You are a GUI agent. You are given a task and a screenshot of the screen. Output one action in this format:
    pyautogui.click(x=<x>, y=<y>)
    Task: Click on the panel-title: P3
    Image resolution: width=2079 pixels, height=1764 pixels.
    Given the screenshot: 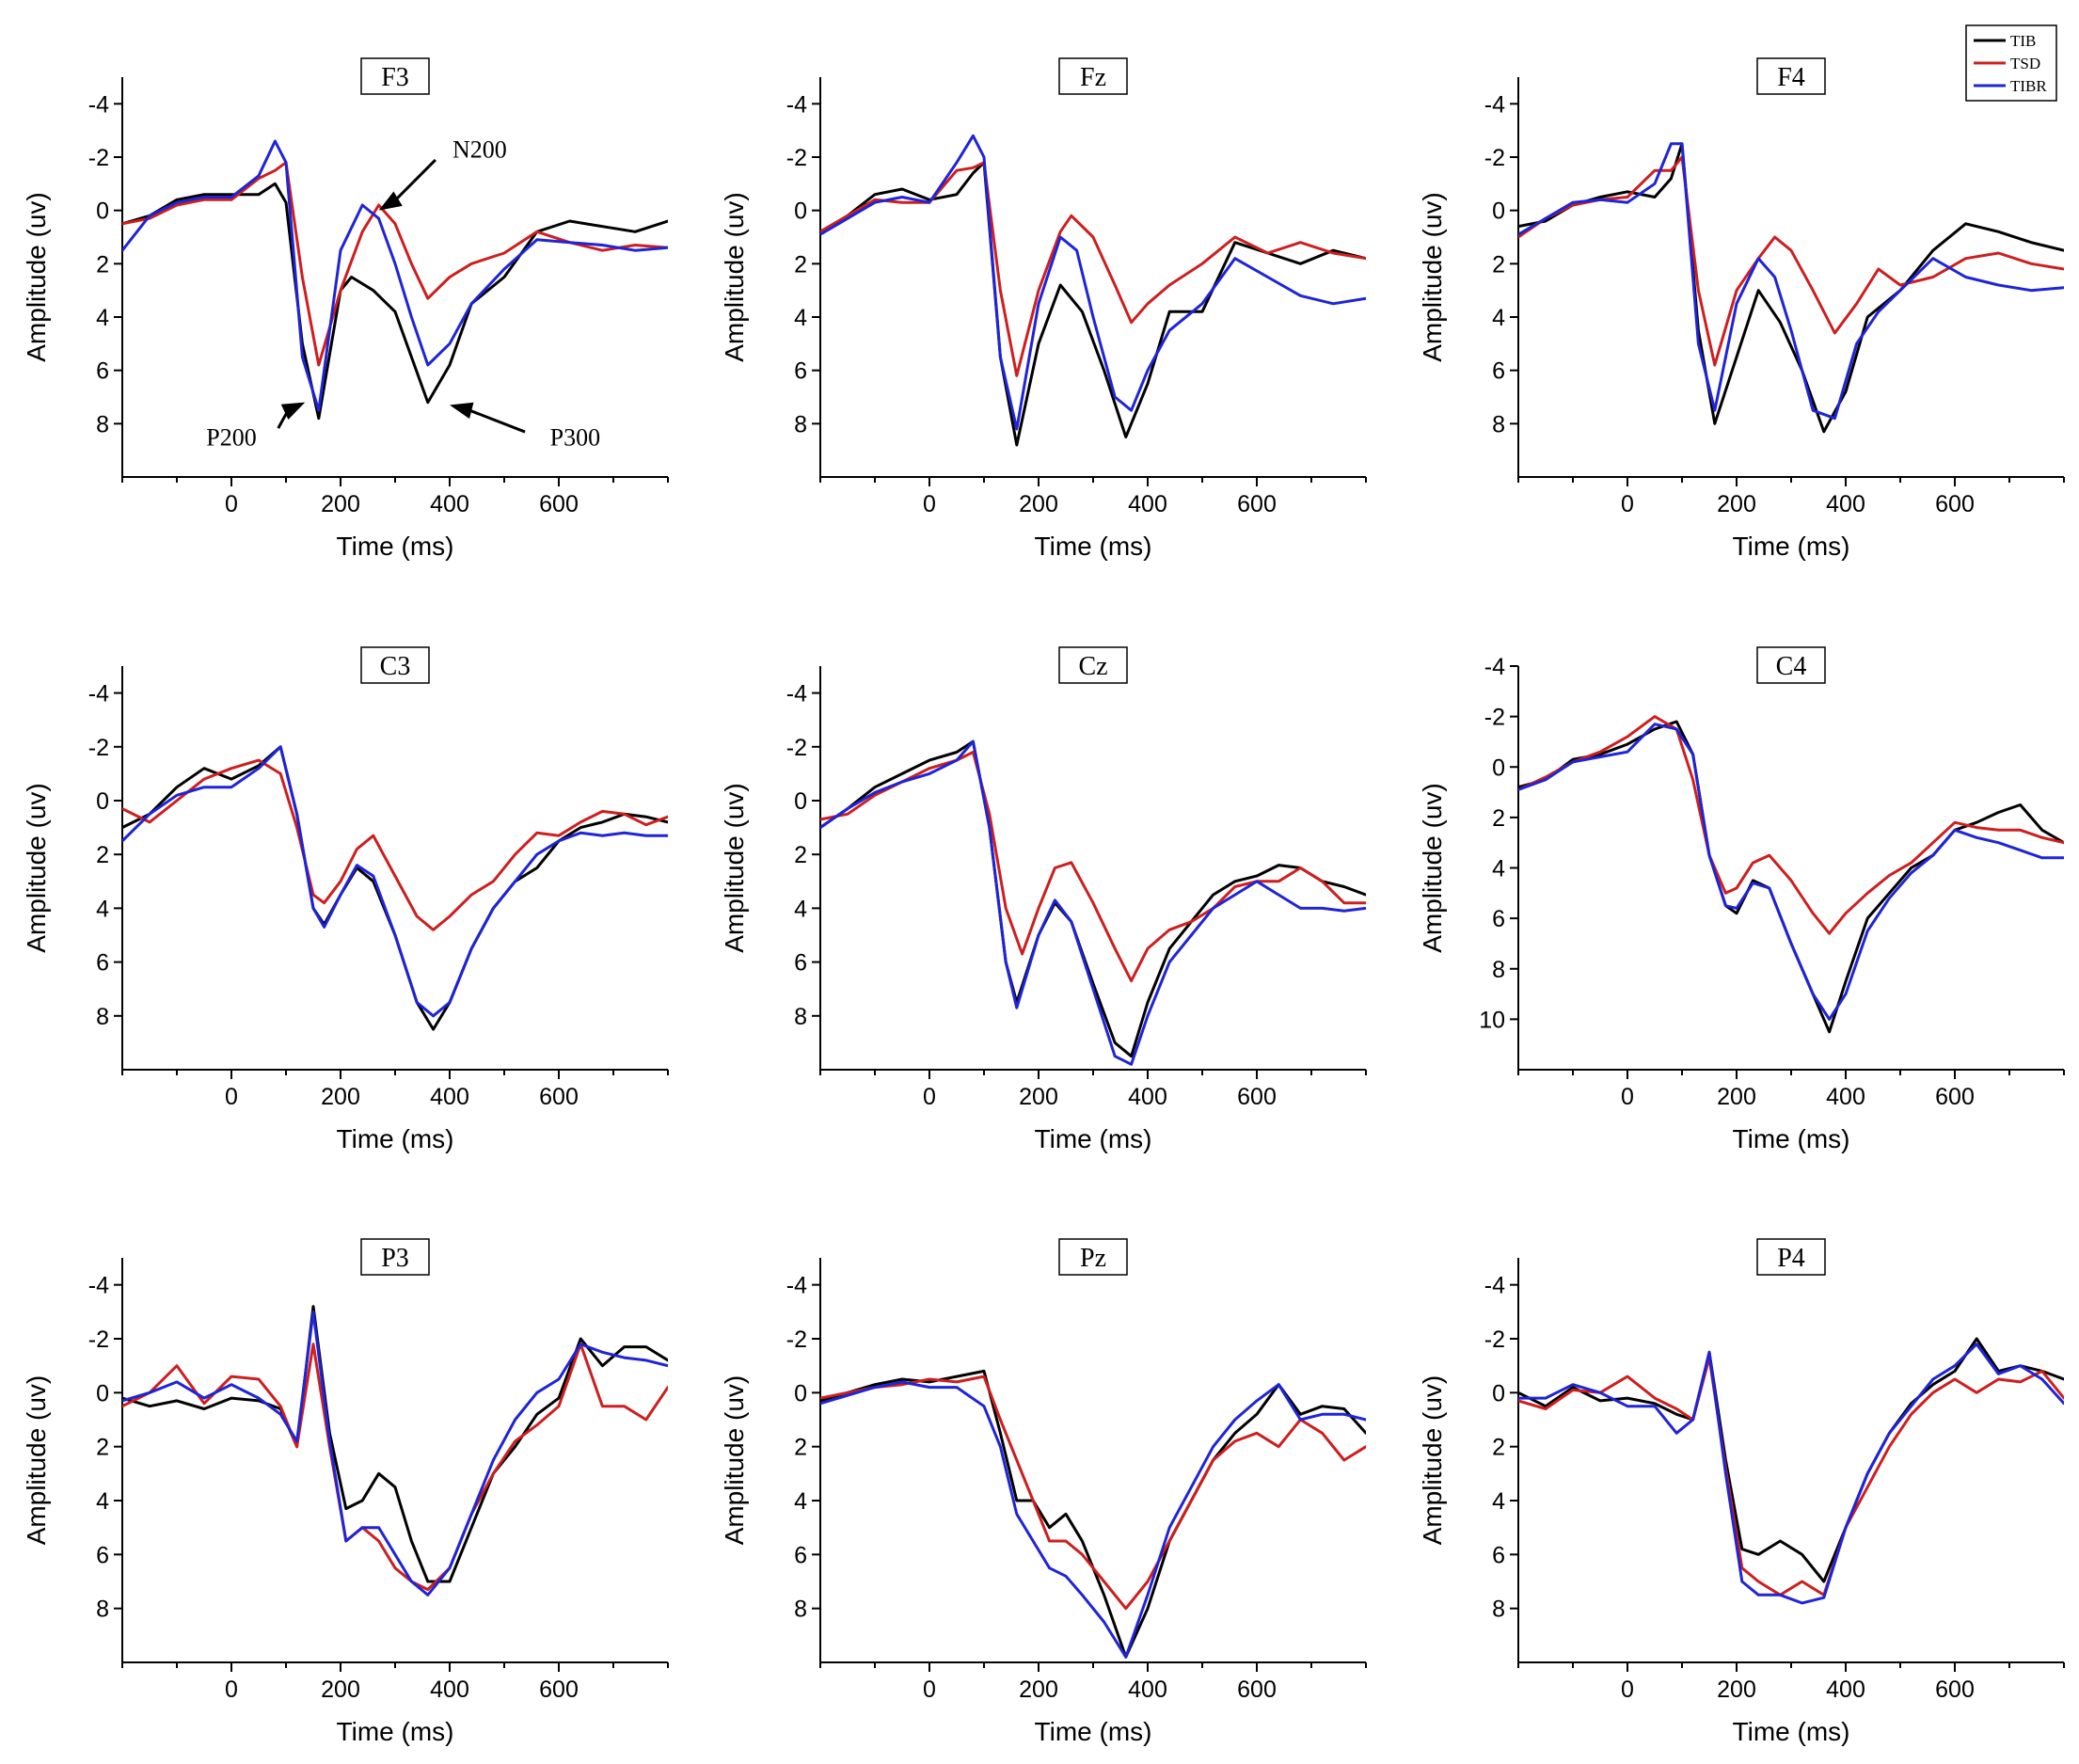 What is the action you would take?
    pyautogui.click(x=395, y=1258)
    